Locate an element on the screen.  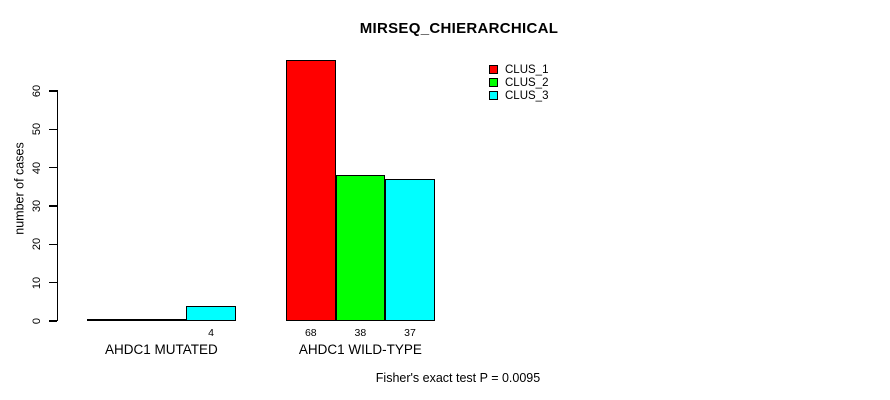
bar-value-label: 68 is located at coordinates (310, 333).